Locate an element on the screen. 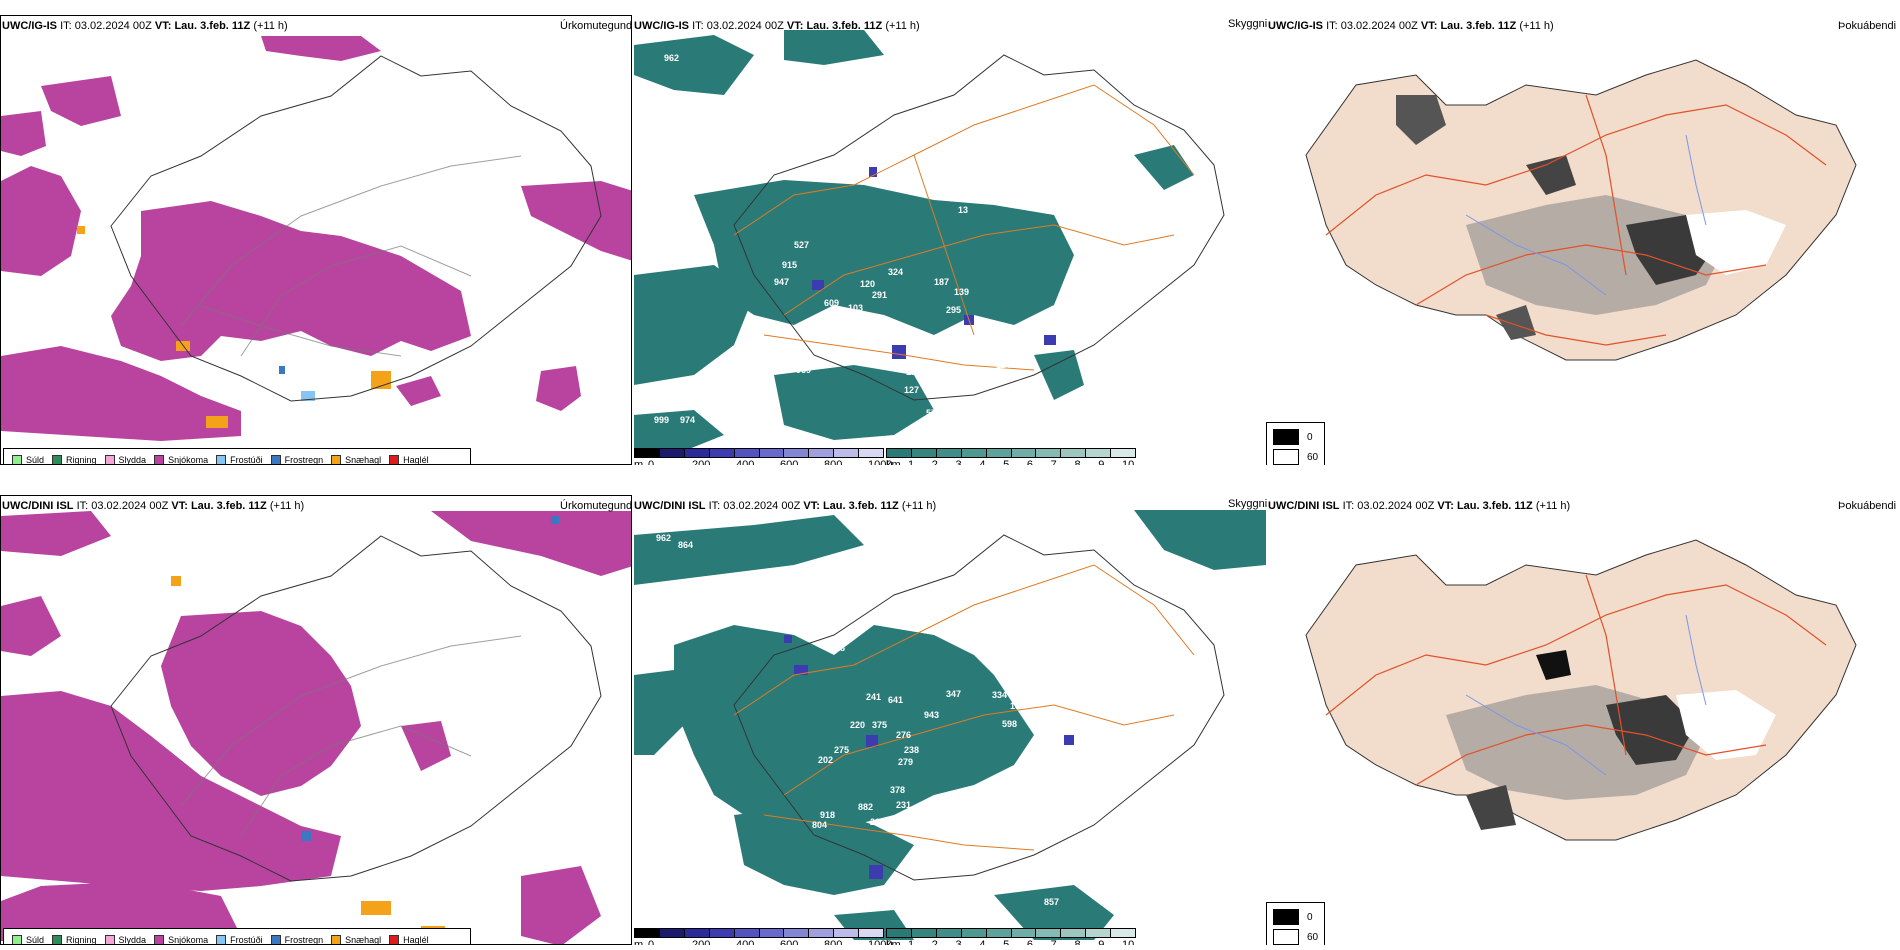 The image size is (1900, 950). fog-shades is located at coordinates (1611, 740).